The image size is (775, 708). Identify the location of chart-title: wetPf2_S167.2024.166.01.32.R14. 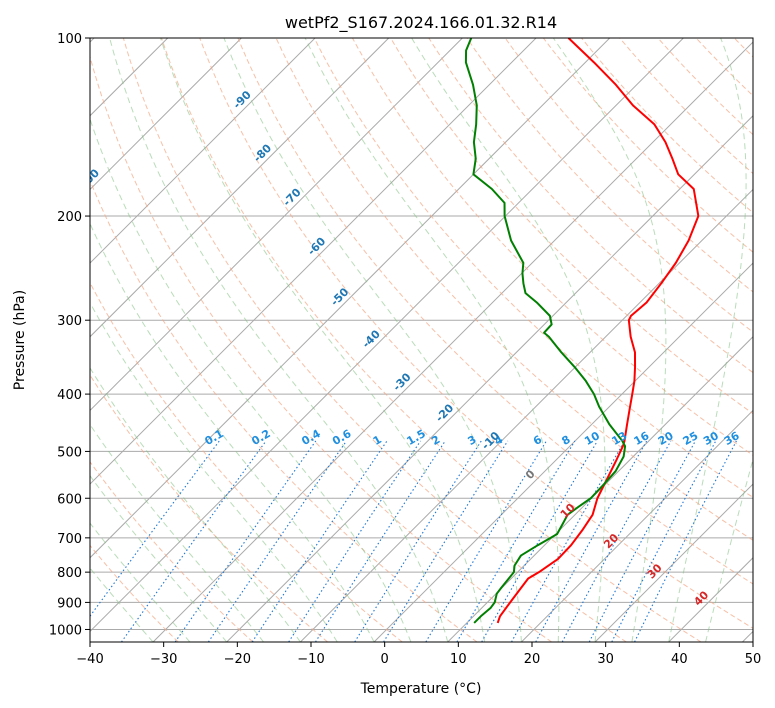
(421, 23).